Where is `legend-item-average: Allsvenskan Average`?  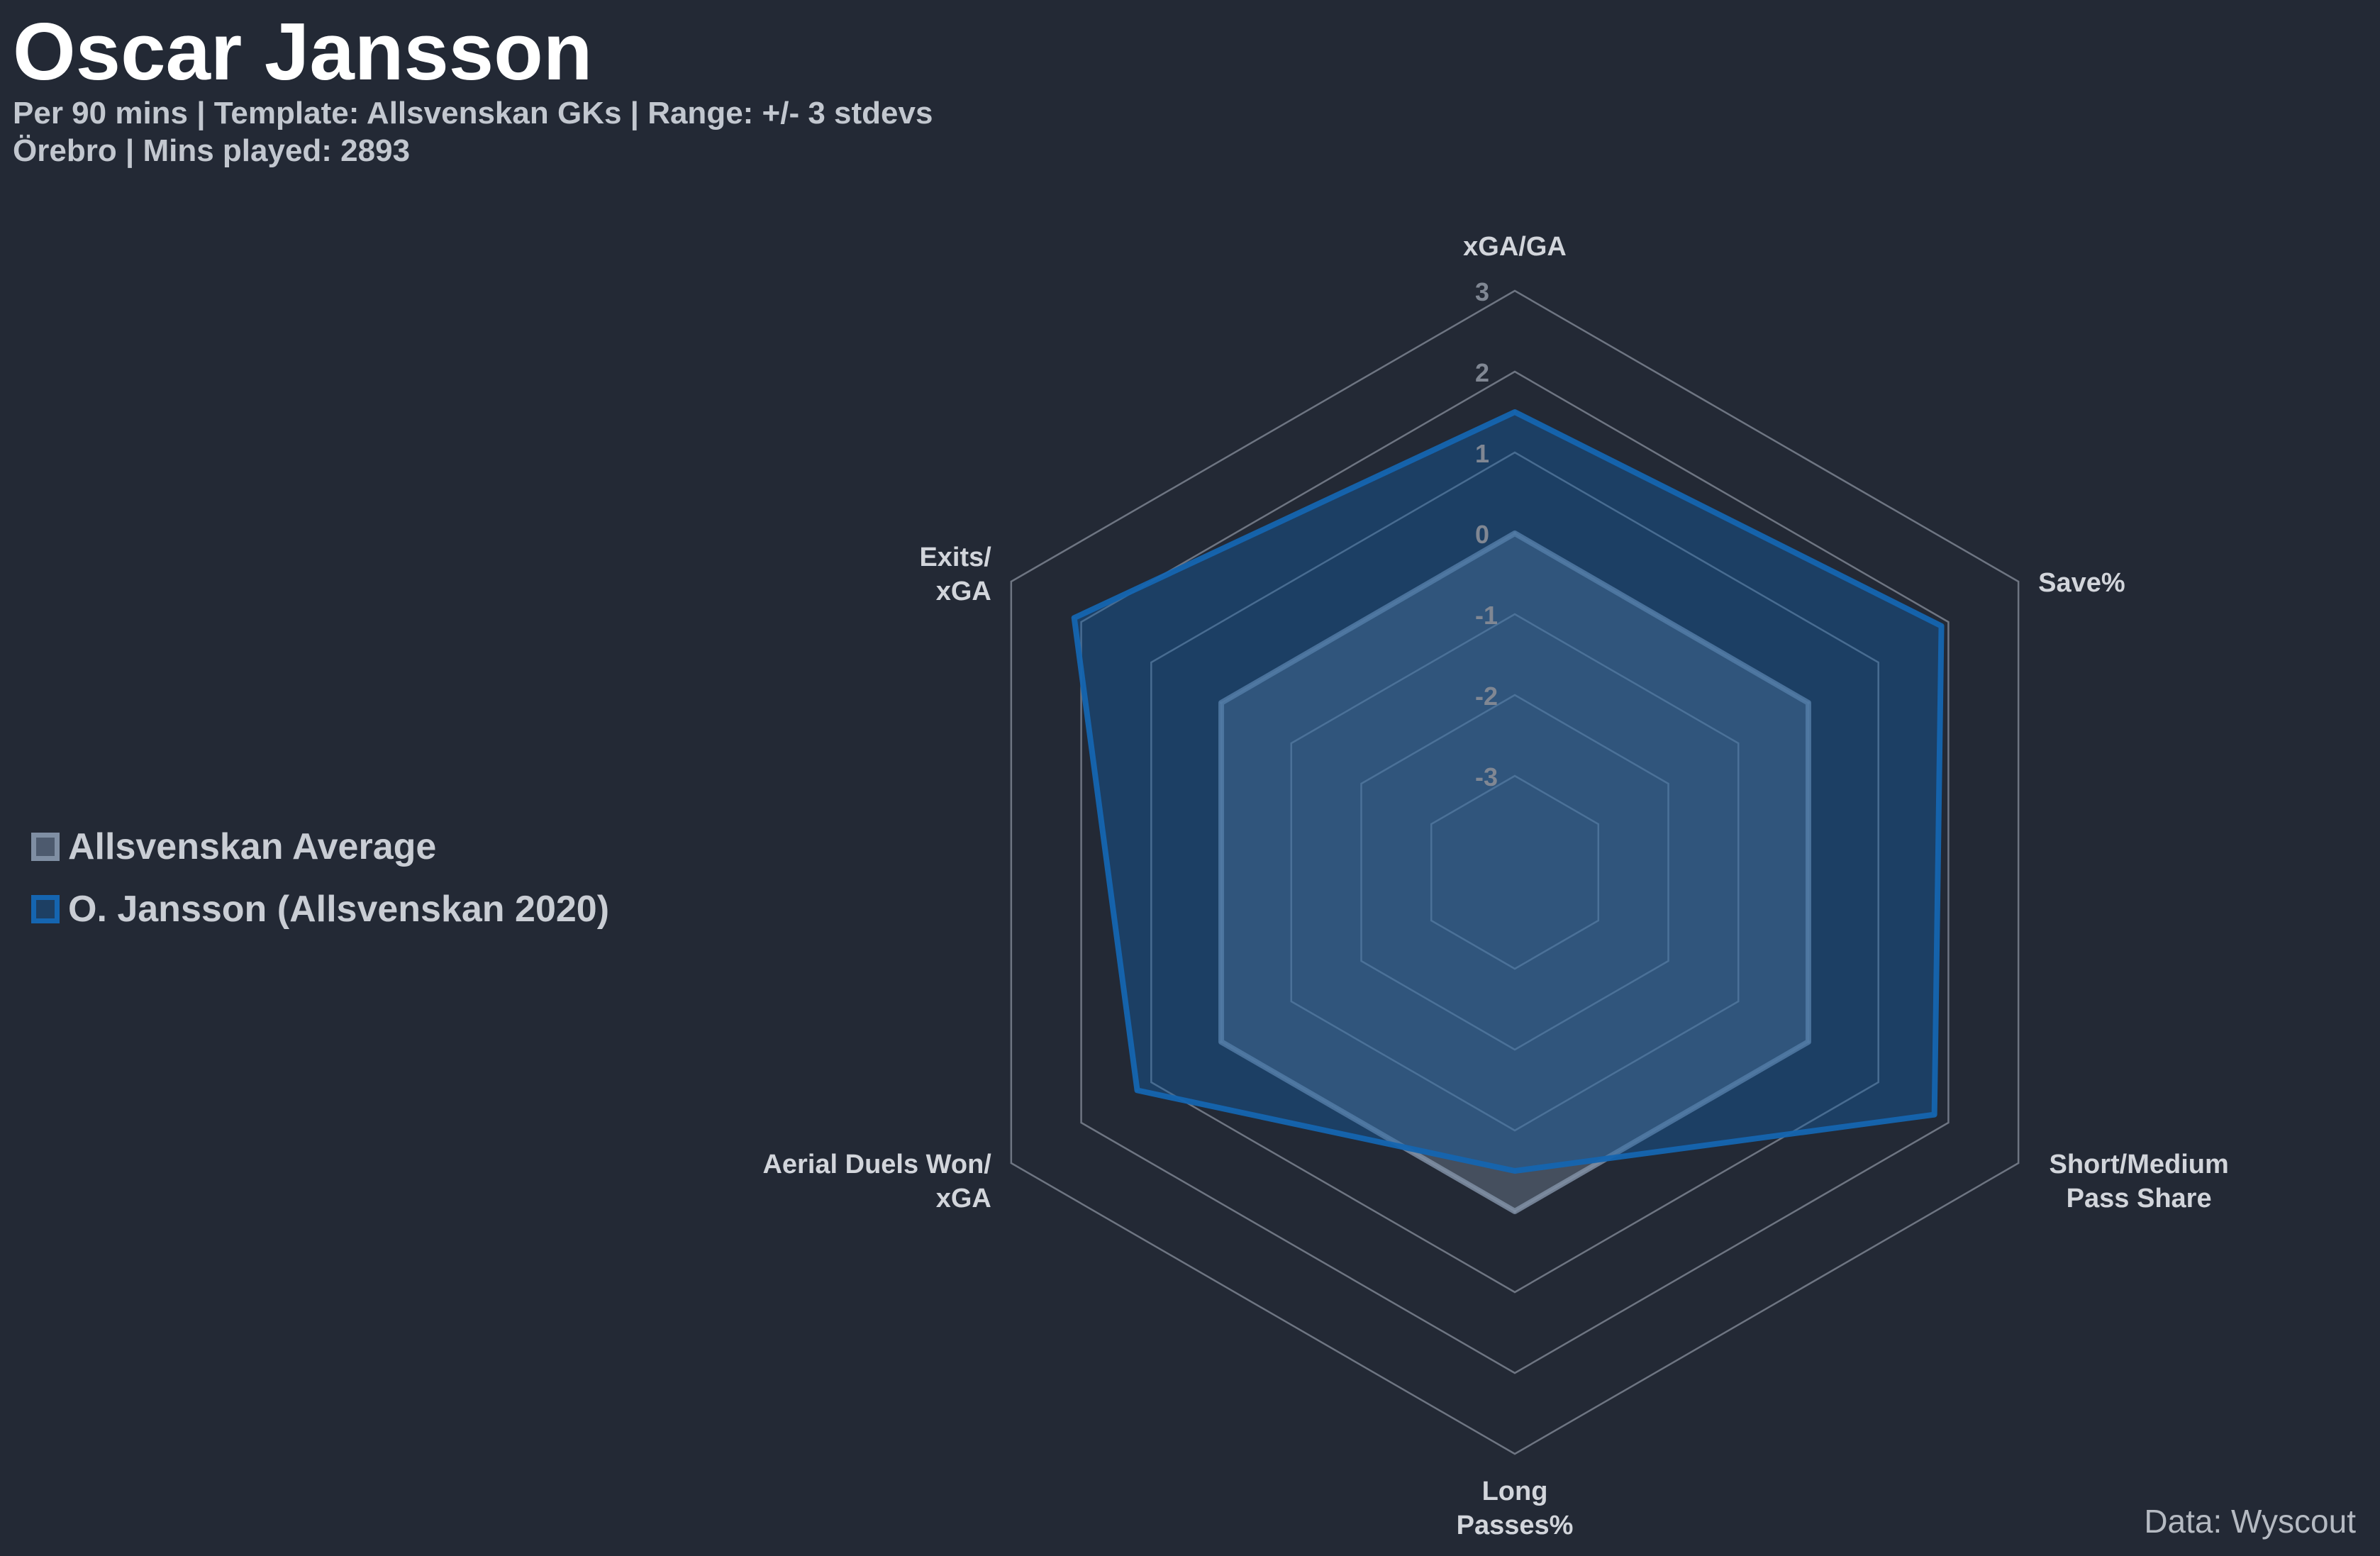
legend-item-average: Allsvenskan Average is located at coordinates (320, 847).